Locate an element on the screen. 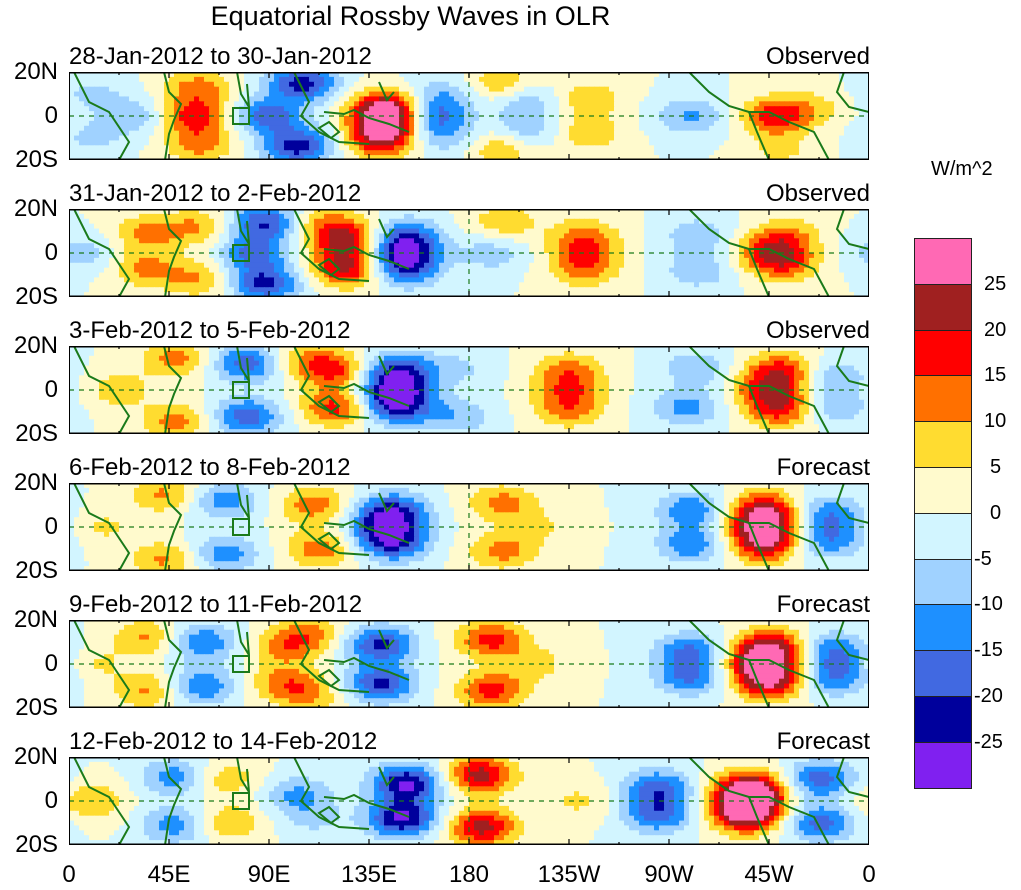 The height and width of the screenshot is (890, 1021). x-tick-label: 135E is located at coordinates (369, 874).